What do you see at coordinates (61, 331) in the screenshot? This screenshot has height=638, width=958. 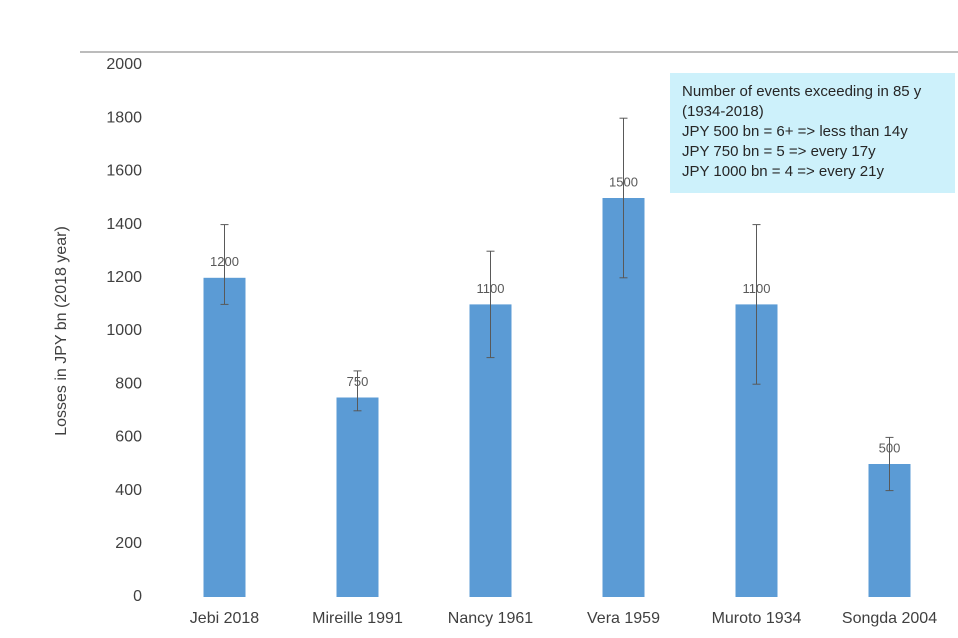 I see `y-axis-label: Losses in JPY bn (2018 year)` at bounding box center [61, 331].